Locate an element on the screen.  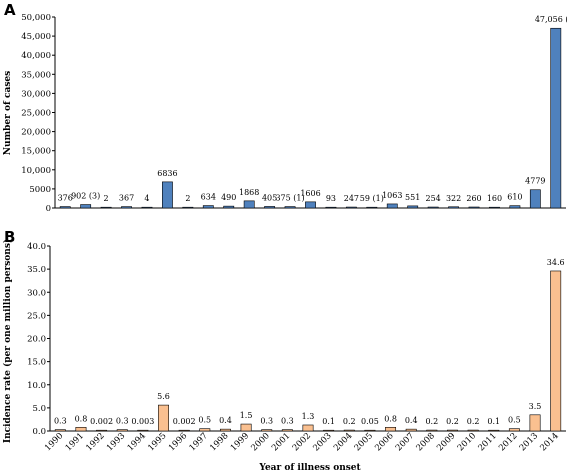
x-tick-label-2008: 2008 is located at coordinates (426, 442).